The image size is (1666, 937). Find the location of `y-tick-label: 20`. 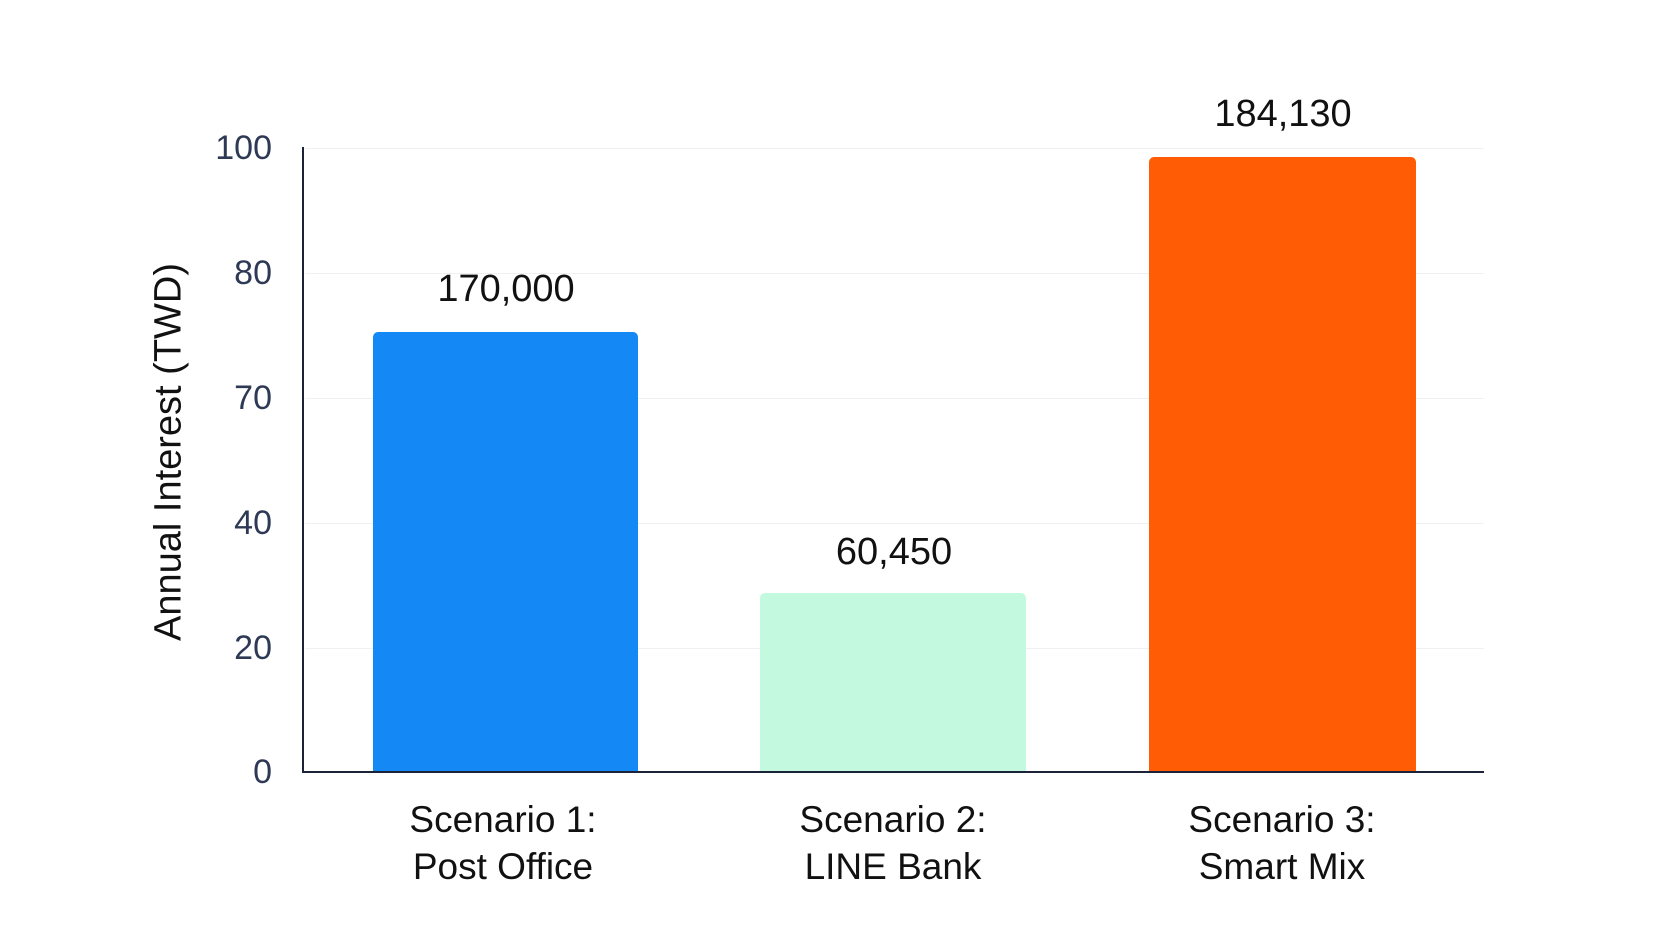

y-tick-label: 20 is located at coordinates (253, 648).